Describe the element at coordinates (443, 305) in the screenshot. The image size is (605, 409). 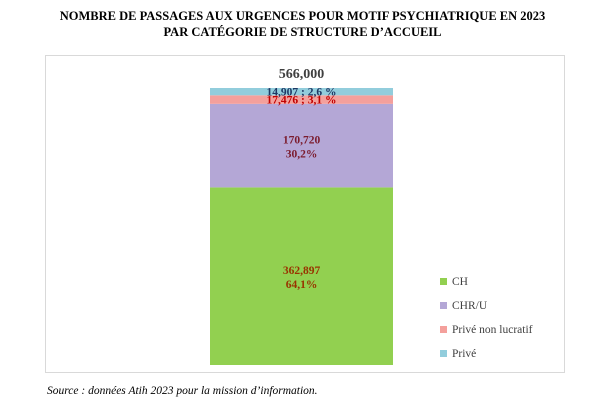
I see `legend-swatch-chr-u` at that location.